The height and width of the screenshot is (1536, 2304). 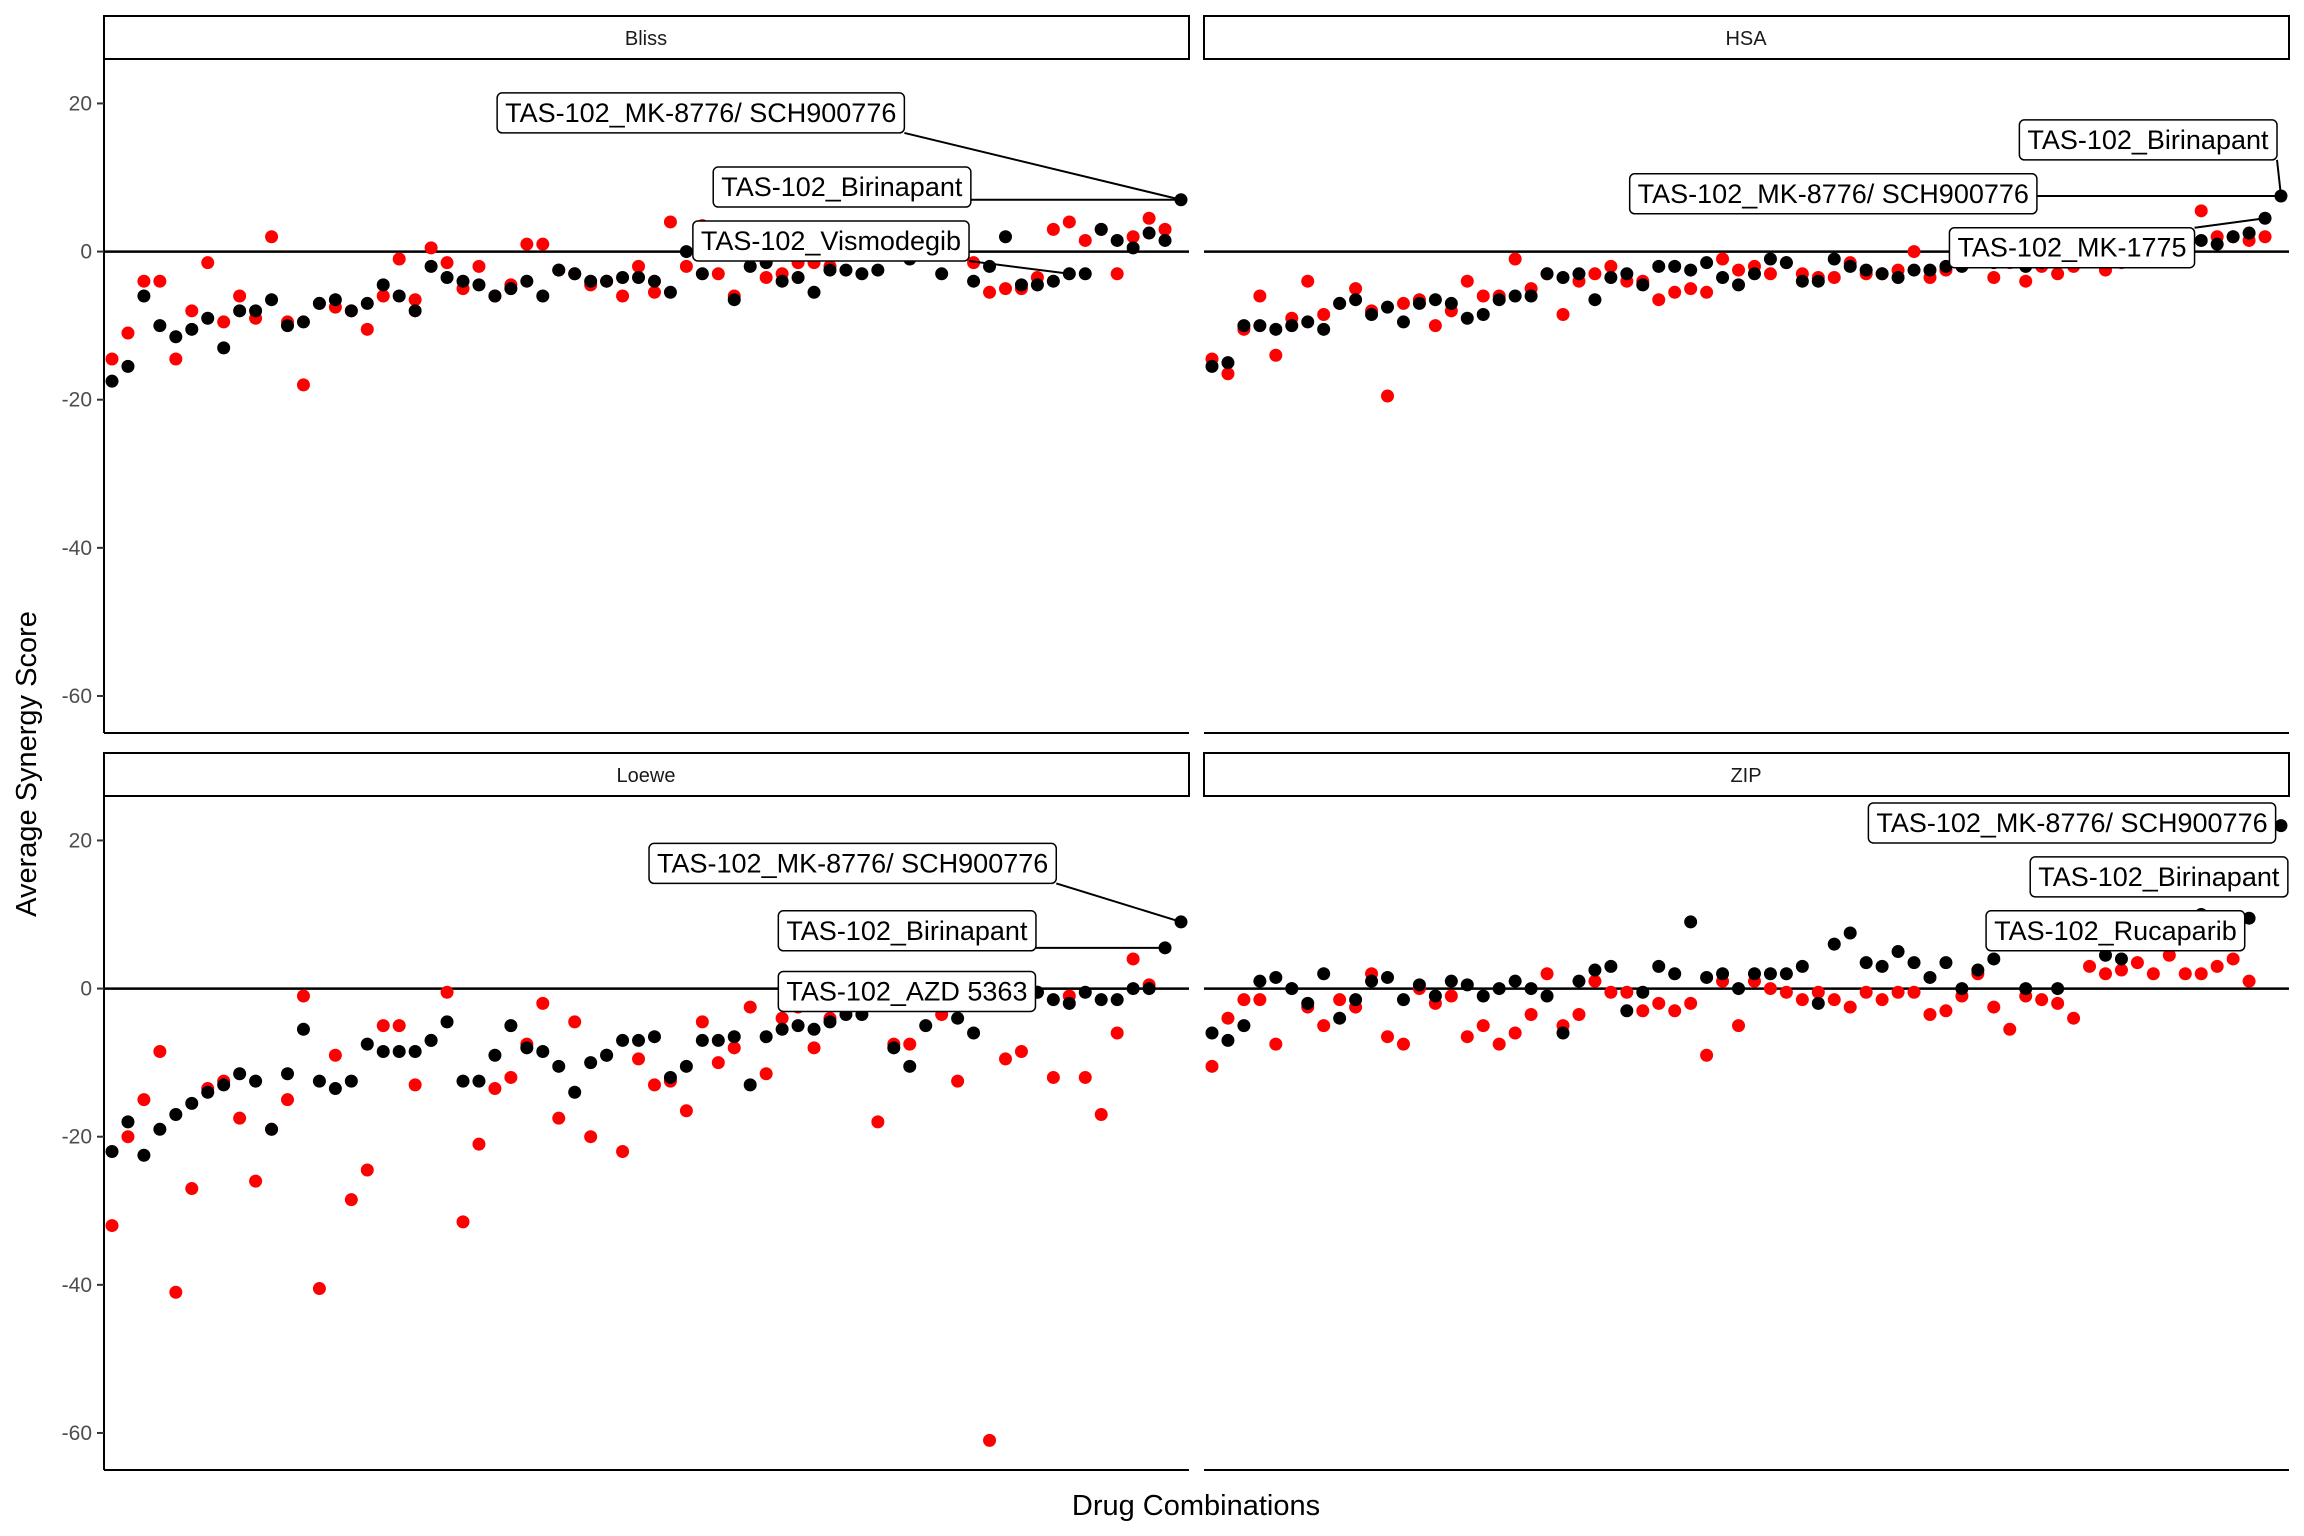 I want to click on point-label-text: TAS-102_MK-8776/ SCH900776, so click(x=2071, y=823).